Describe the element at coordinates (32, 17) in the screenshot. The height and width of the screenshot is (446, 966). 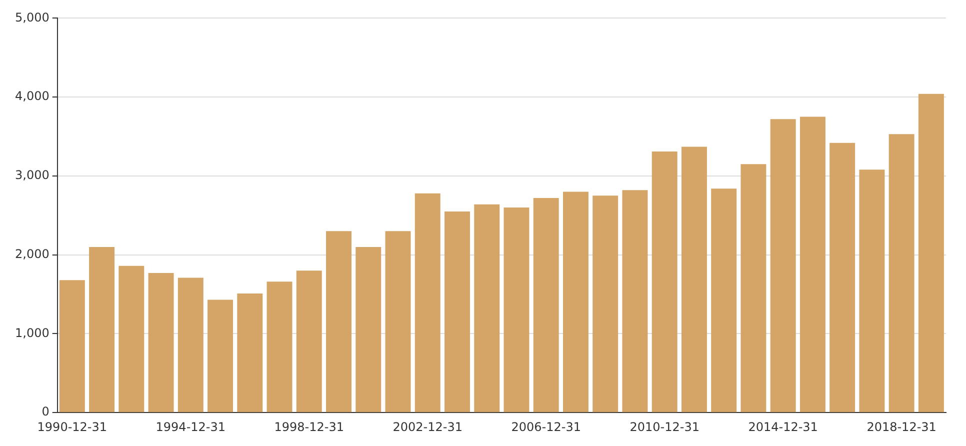
I see `y-tick-label: 5,000` at that location.